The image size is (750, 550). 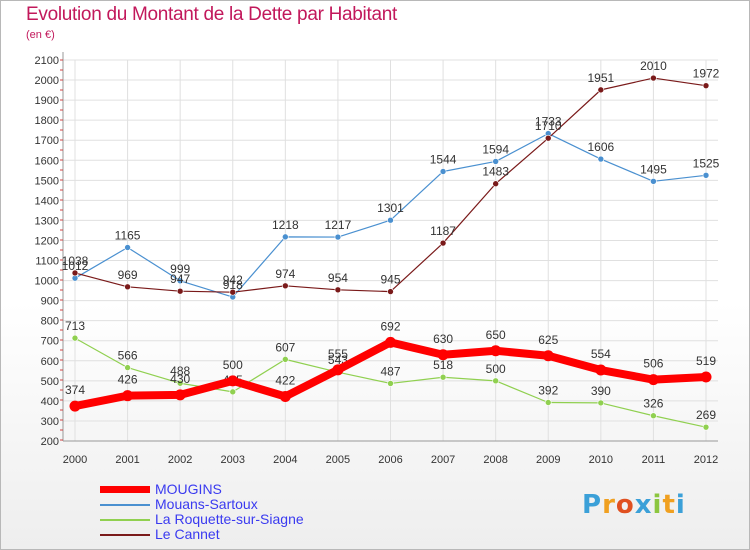 What do you see at coordinates (654, 460) in the screenshot?
I see `x-tick-label: 2011` at bounding box center [654, 460].